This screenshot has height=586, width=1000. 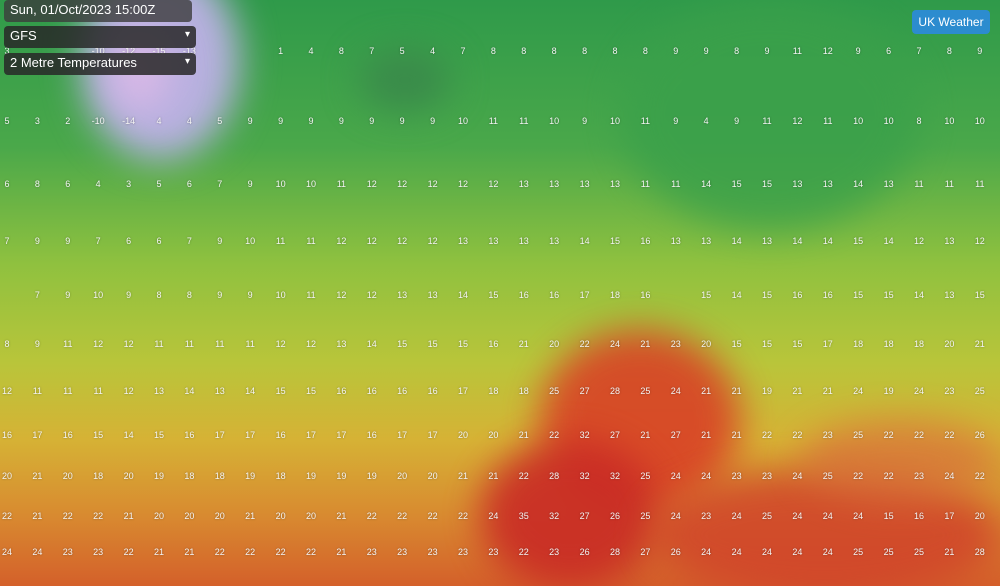 What do you see at coordinates (433, 51) in the screenshot?
I see `temperature-value: 4` at bounding box center [433, 51].